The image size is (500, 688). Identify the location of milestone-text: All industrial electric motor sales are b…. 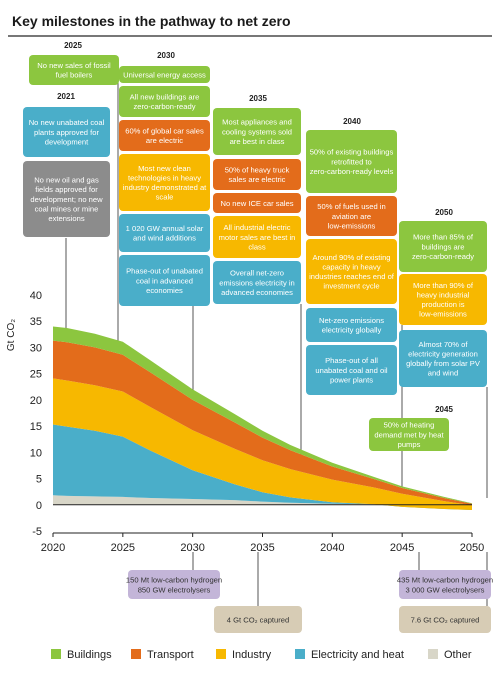
(257, 237).